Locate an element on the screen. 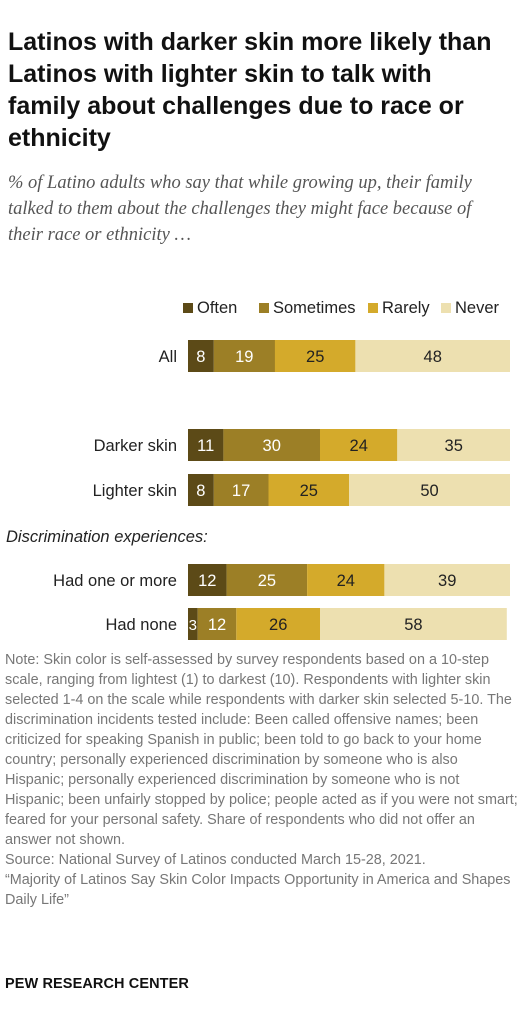 This screenshot has width=524, height=1024. category-label-had-one-or-more: Had one or more is located at coordinates (115, 581).